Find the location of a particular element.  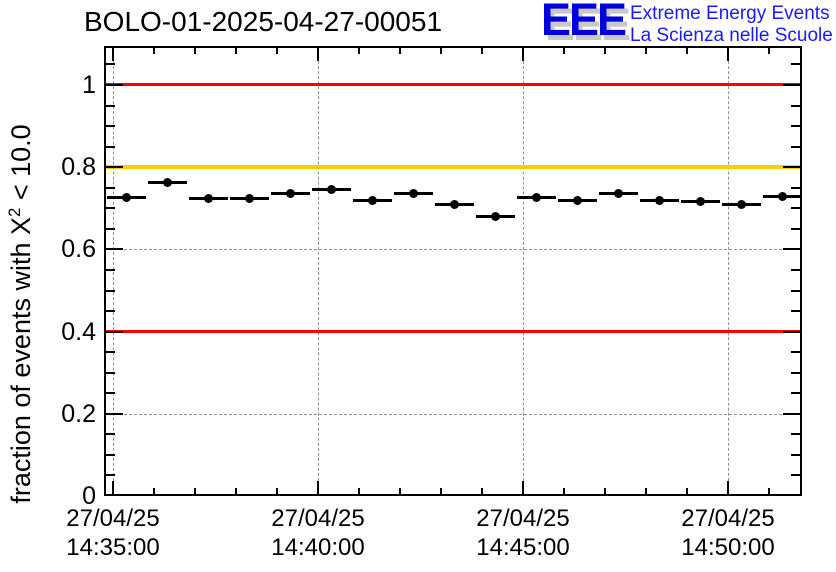

x-tick-time: 14:40:00 is located at coordinates (318, 547).